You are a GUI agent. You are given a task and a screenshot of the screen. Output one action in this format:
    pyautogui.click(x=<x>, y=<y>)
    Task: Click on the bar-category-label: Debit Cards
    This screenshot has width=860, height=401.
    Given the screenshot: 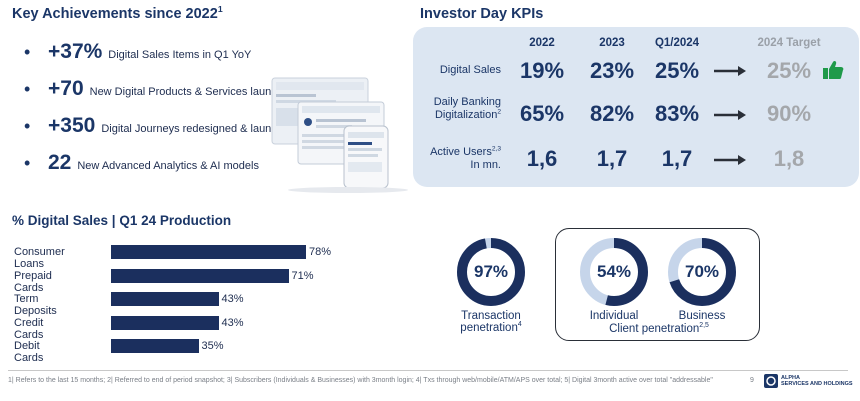 What is the action you would take?
    pyautogui.click(x=29, y=352)
    